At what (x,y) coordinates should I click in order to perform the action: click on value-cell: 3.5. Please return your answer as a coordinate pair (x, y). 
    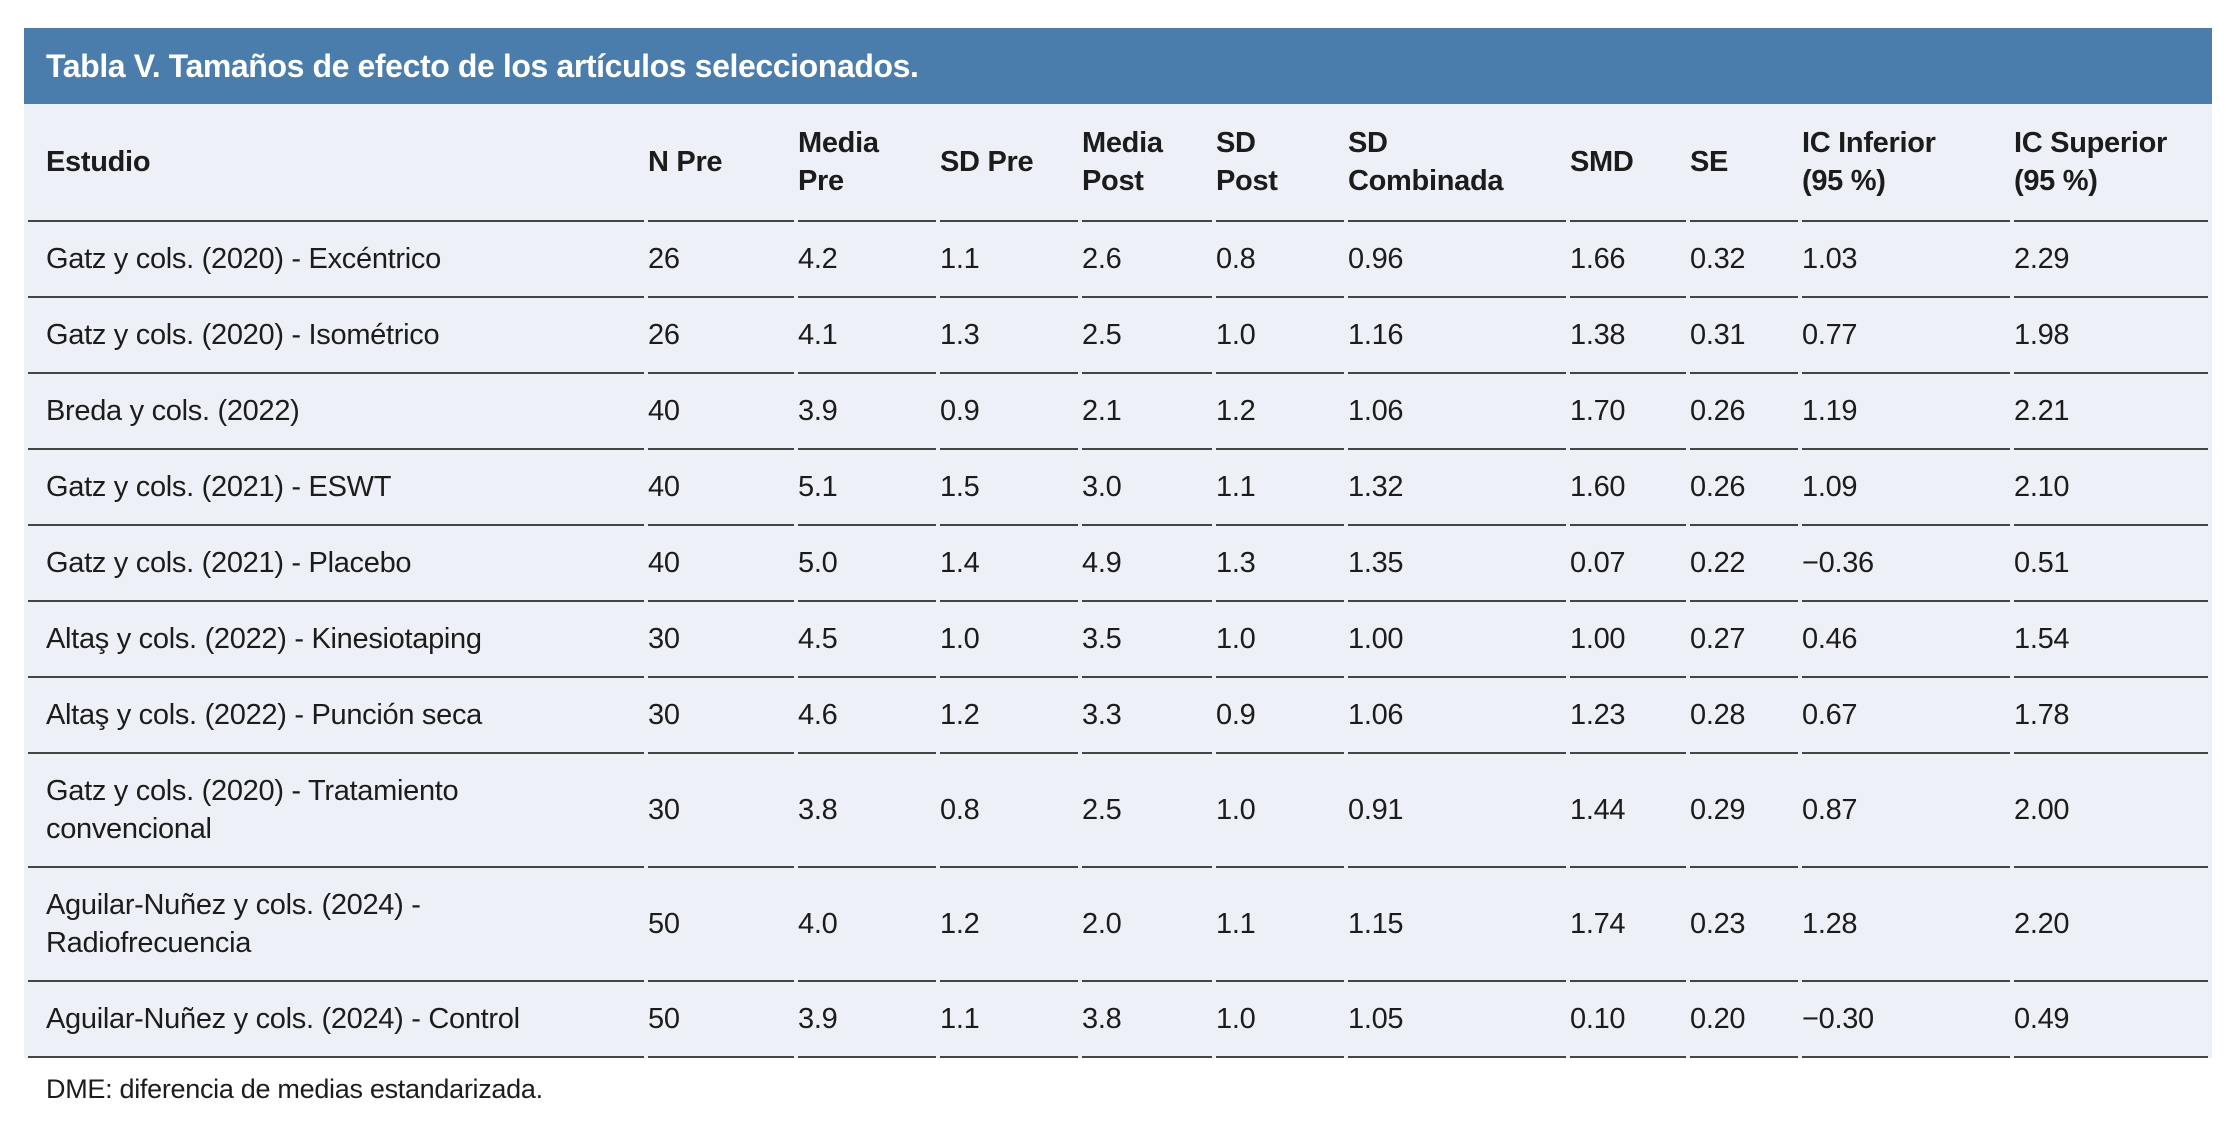
    Looking at the image, I should click on (1147, 640).